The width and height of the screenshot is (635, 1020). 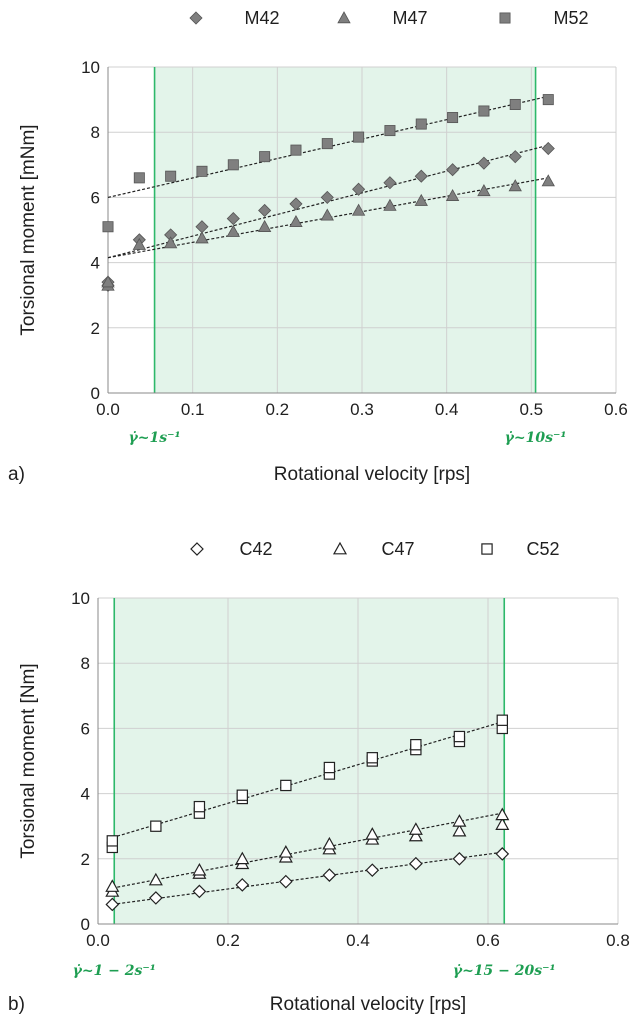 I want to click on trendline-m47, so click(x=328, y=218).